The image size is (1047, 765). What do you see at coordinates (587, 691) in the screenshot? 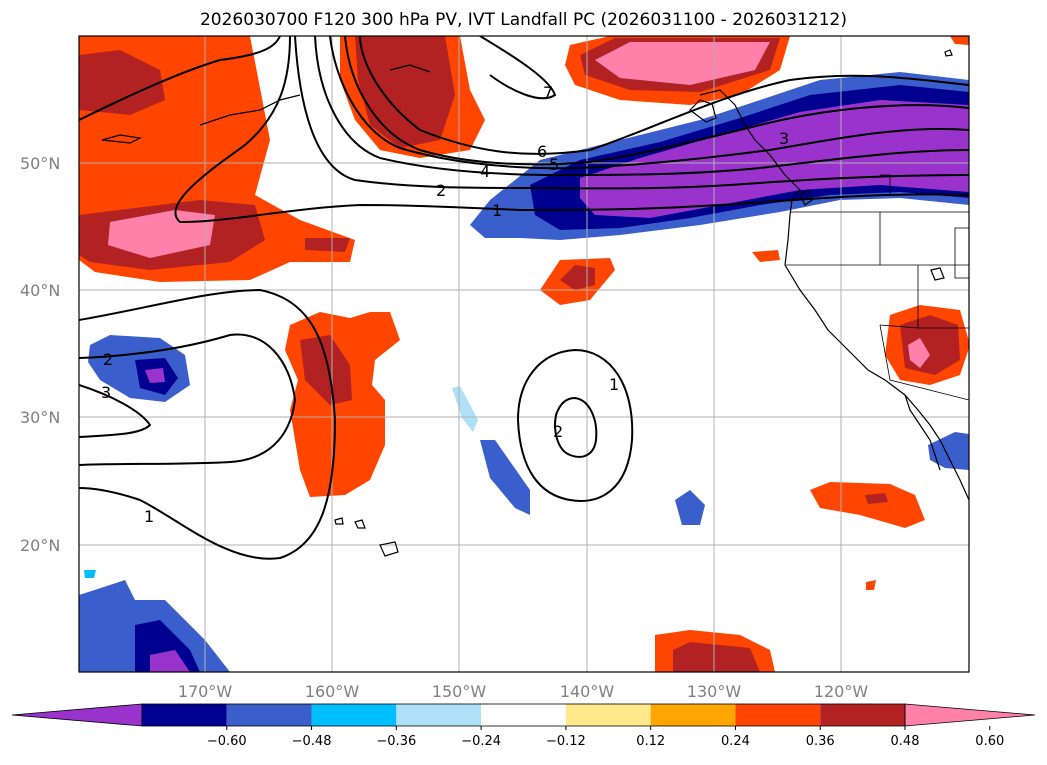
I see `lon-label: 140°W` at bounding box center [587, 691].